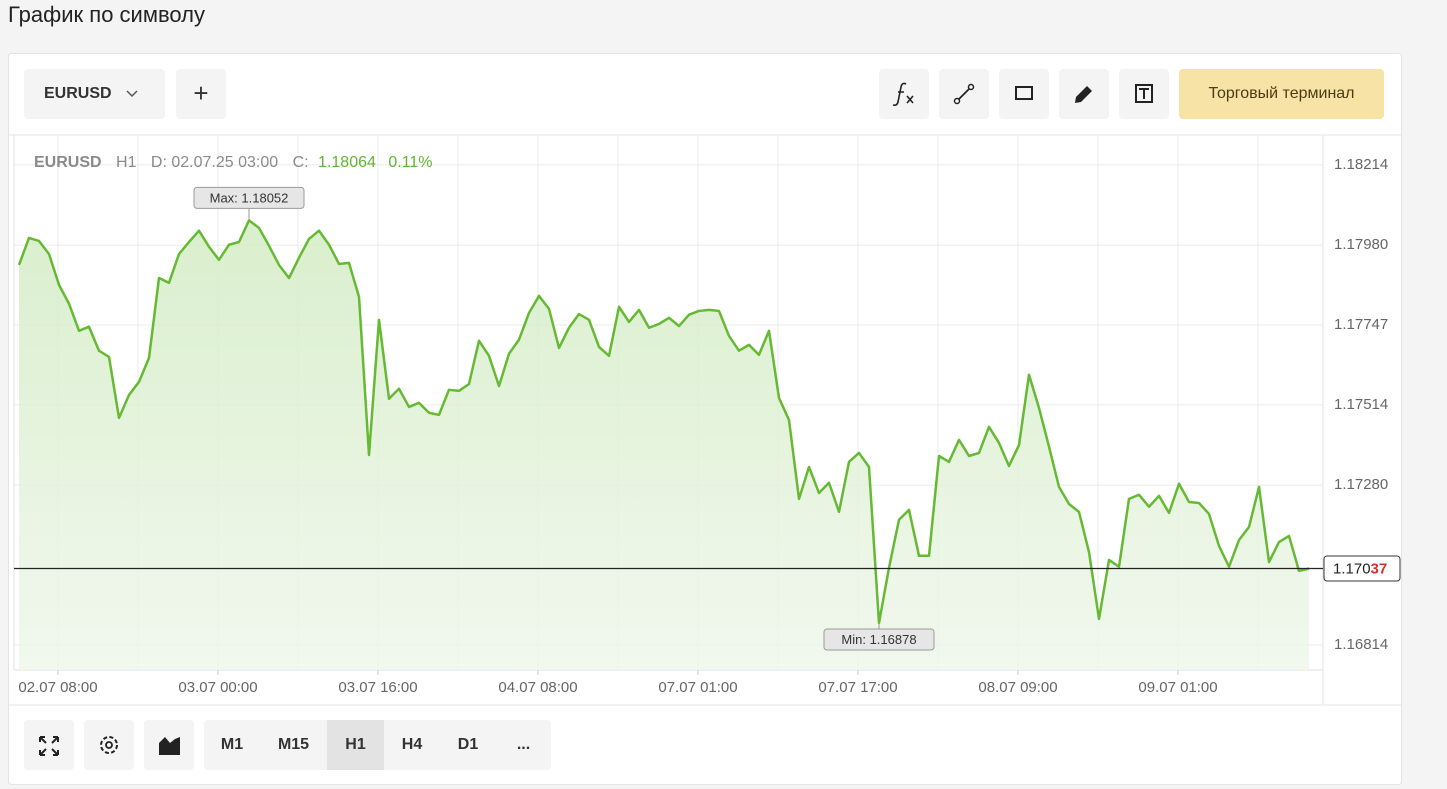 The width and height of the screenshot is (1447, 789). I want to click on indicators-button, so click(904, 94).